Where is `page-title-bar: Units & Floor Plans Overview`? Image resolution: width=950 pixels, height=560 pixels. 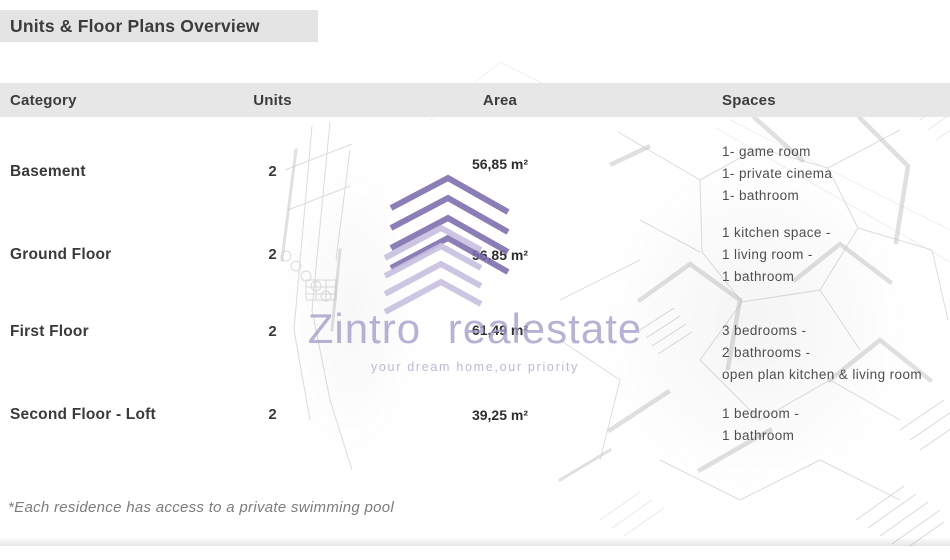 page-title-bar: Units & Floor Plans Overview is located at coordinates (159, 26).